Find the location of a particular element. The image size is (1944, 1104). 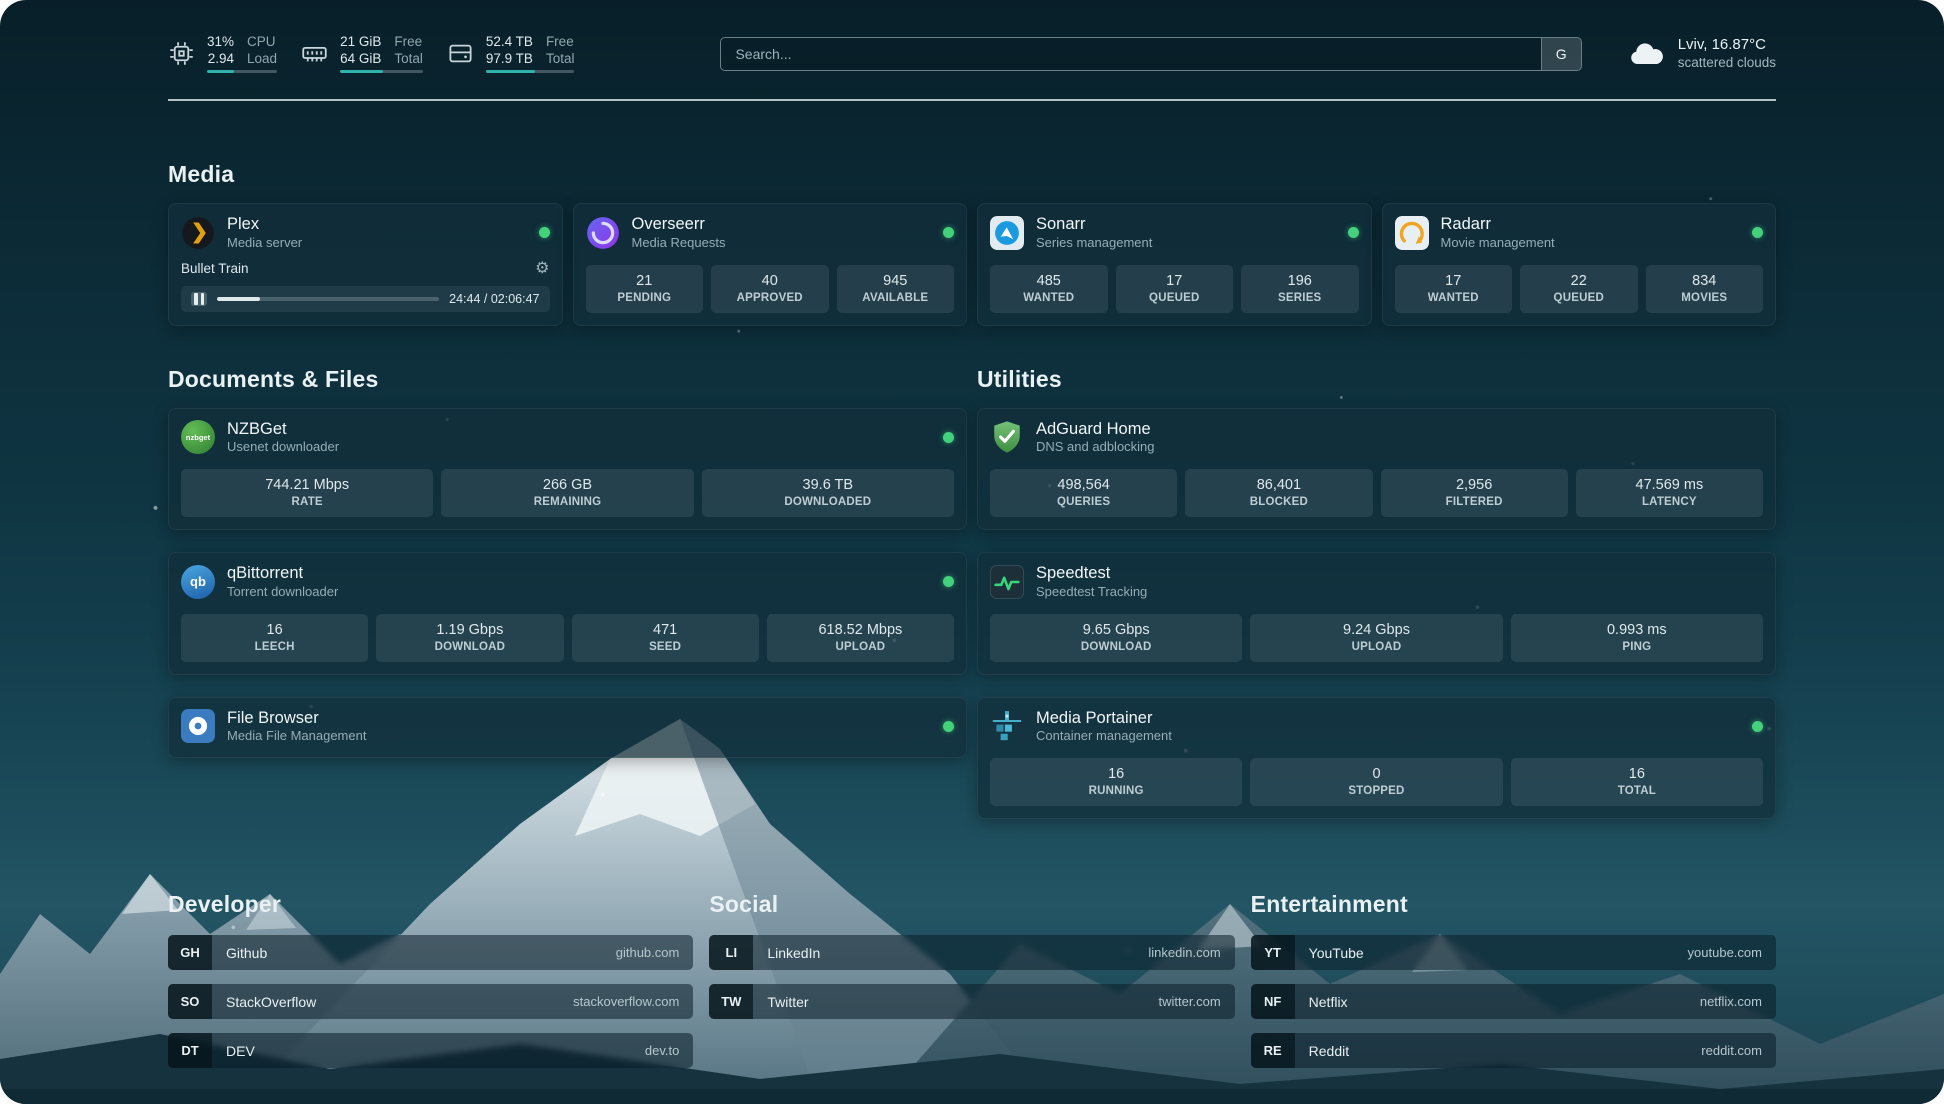

card-header: Speedtest Speedtest Tracking is located at coordinates (1376, 582).